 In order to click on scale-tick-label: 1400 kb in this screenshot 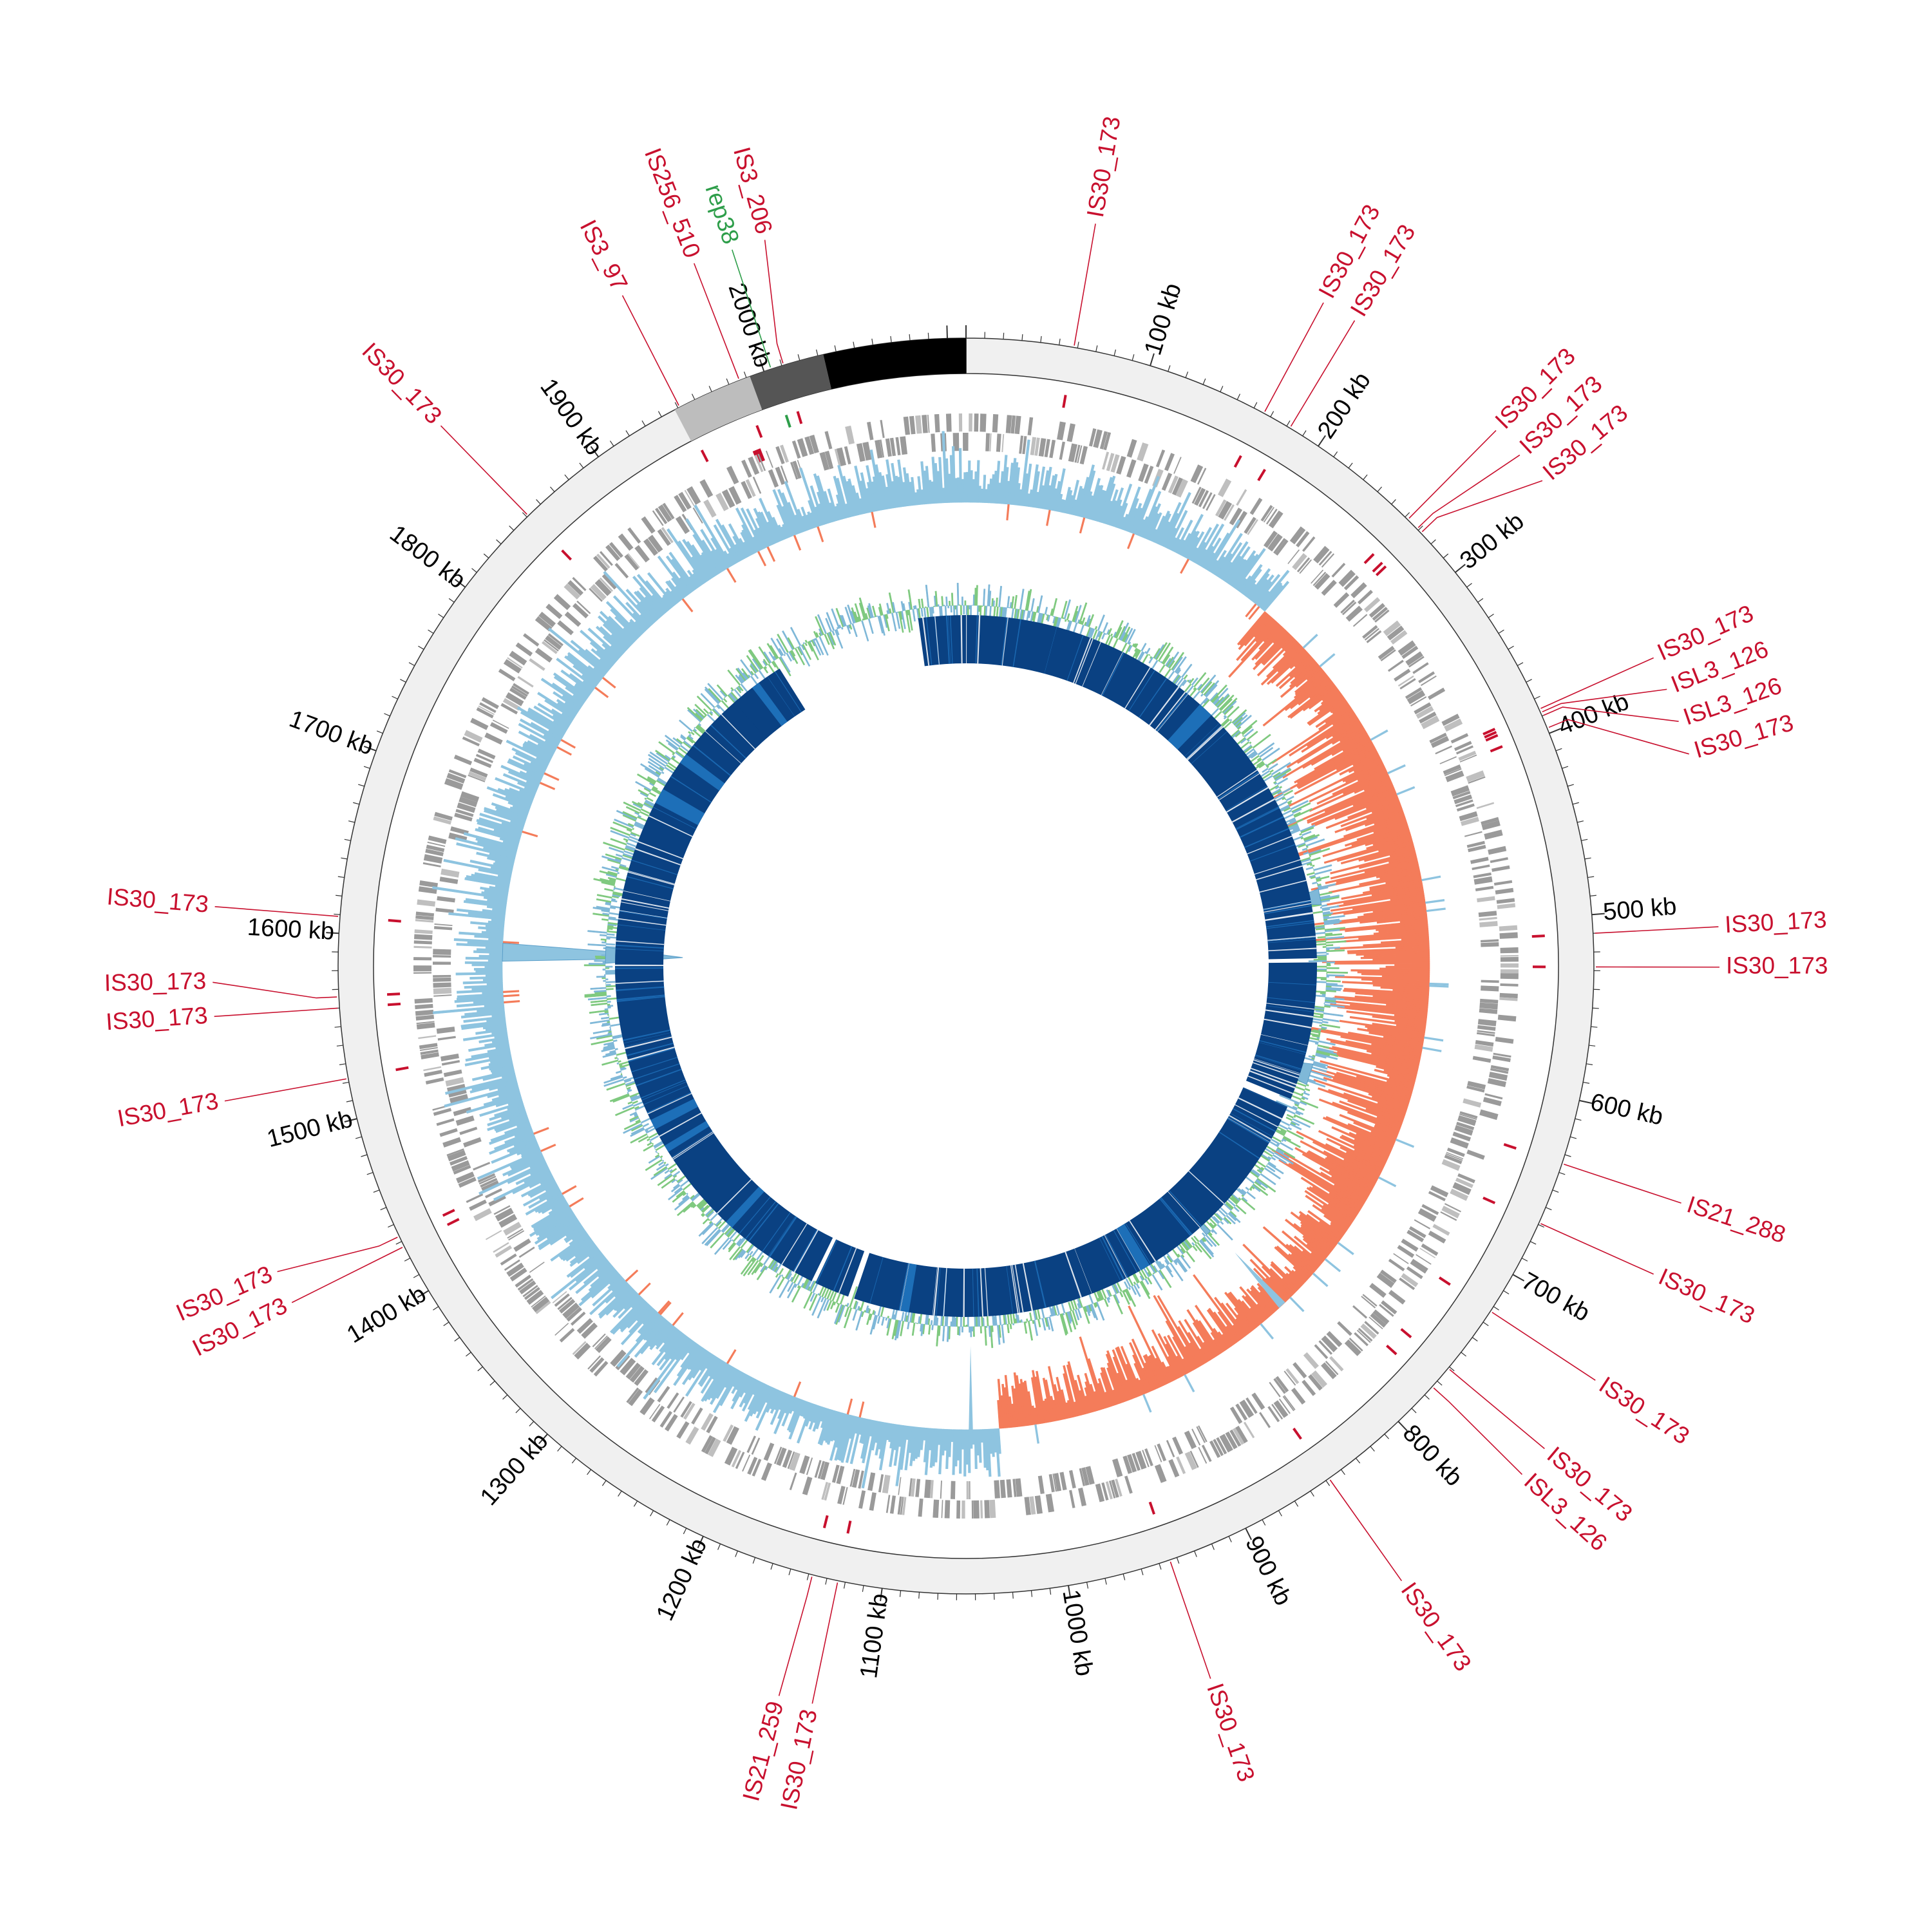, I will do `click(387, 1315)`.